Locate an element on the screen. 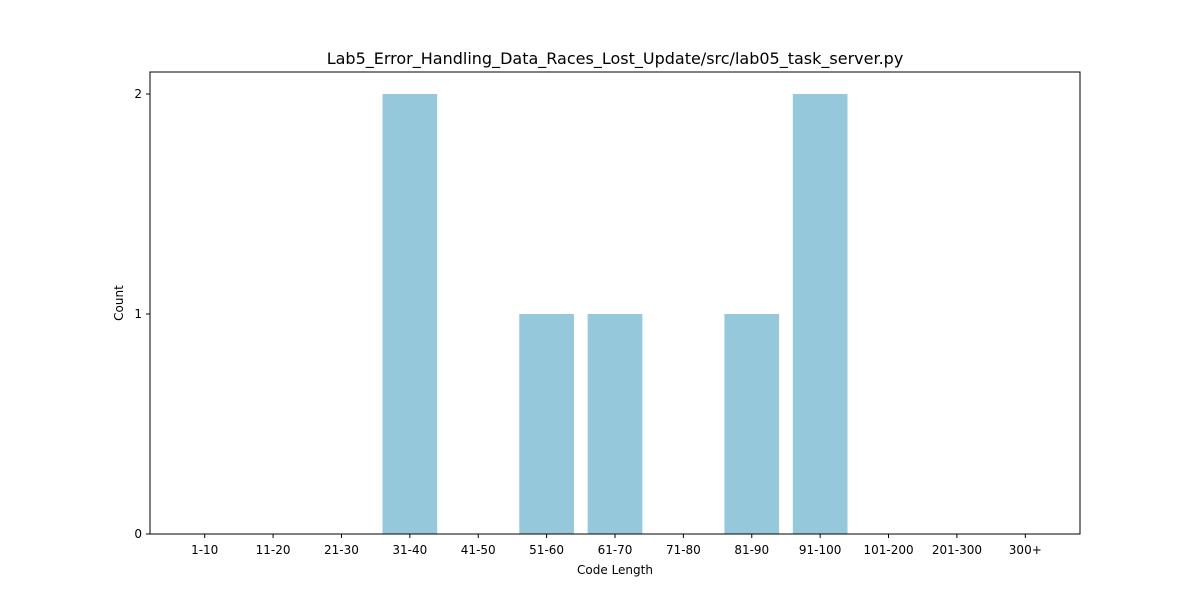 The height and width of the screenshot is (600, 1200). x-tick-label: 201-300 is located at coordinates (957, 550).